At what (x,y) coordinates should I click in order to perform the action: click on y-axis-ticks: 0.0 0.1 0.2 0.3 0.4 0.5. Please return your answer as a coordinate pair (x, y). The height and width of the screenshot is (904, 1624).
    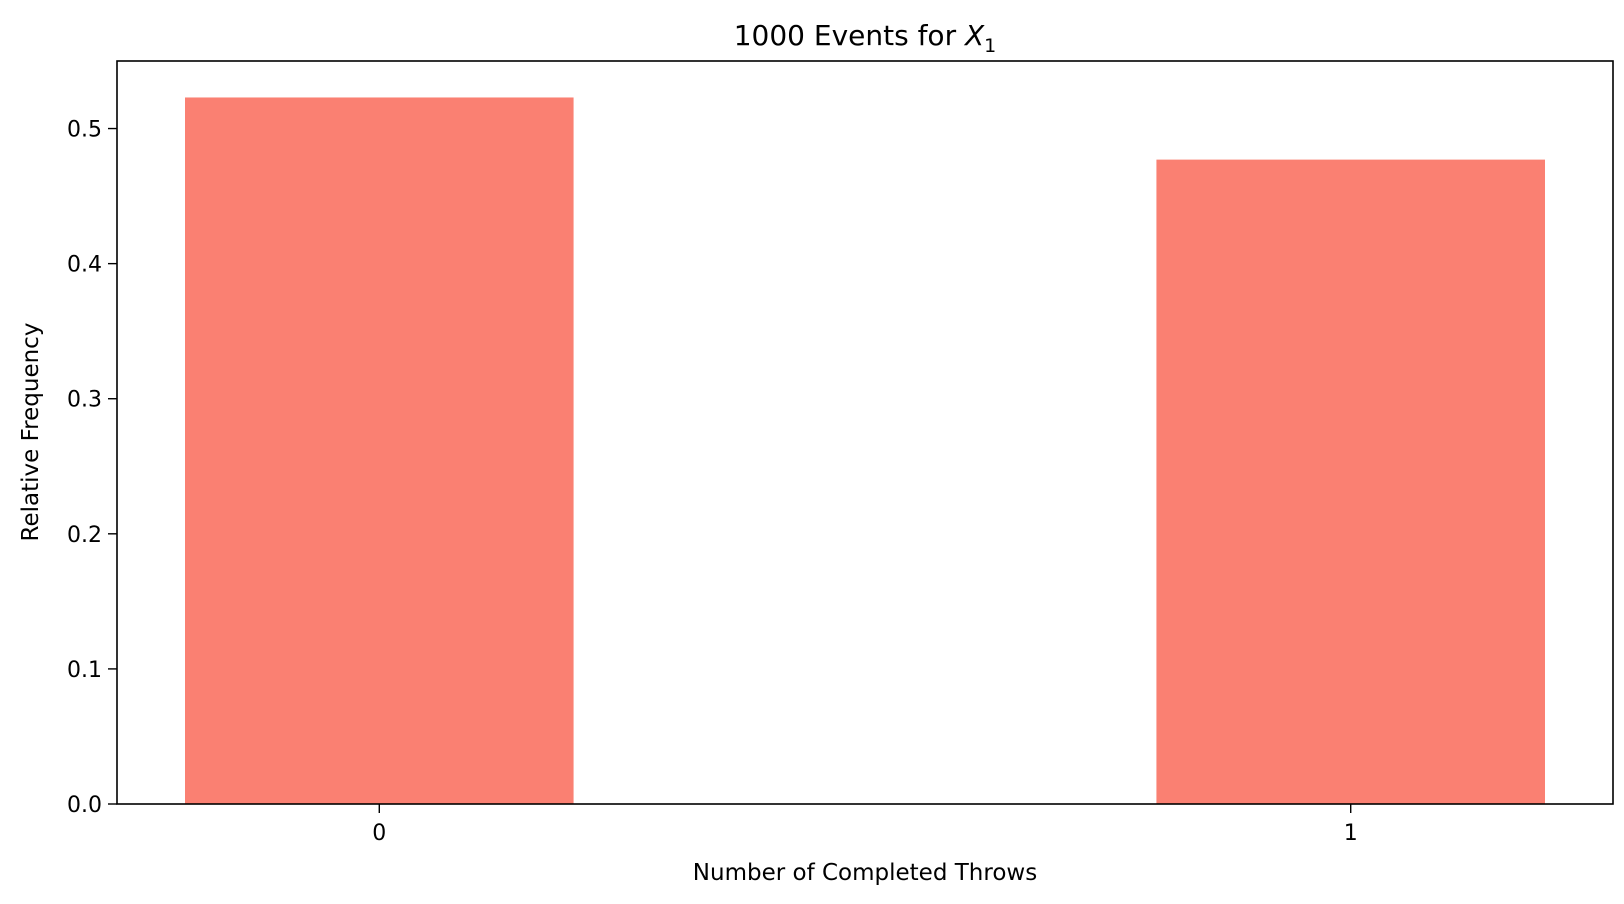
    Looking at the image, I should click on (92, 468).